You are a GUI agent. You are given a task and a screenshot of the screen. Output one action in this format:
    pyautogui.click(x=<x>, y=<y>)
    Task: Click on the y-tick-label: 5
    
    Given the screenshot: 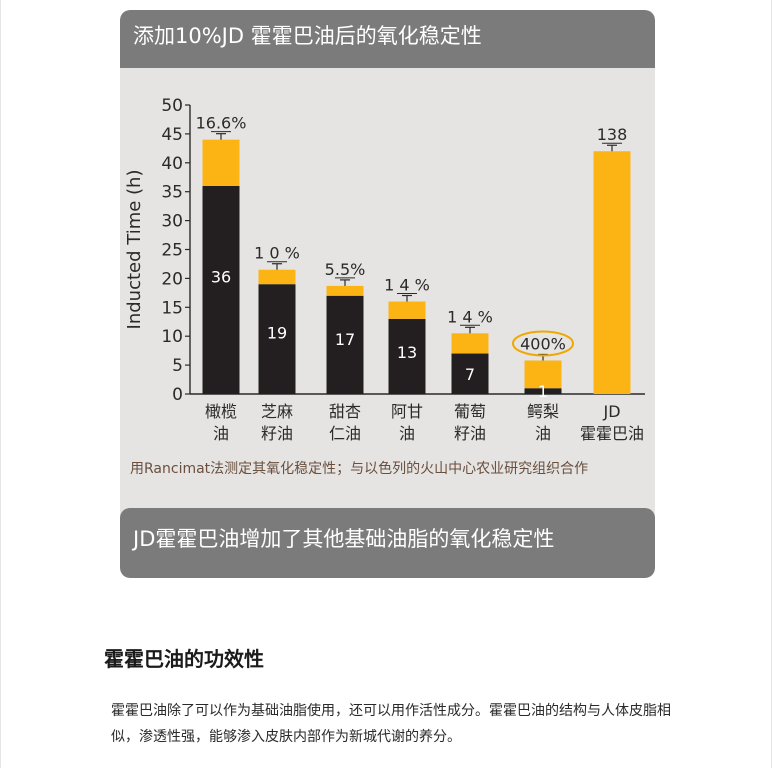 What is the action you would take?
    pyautogui.click(x=177, y=366)
    